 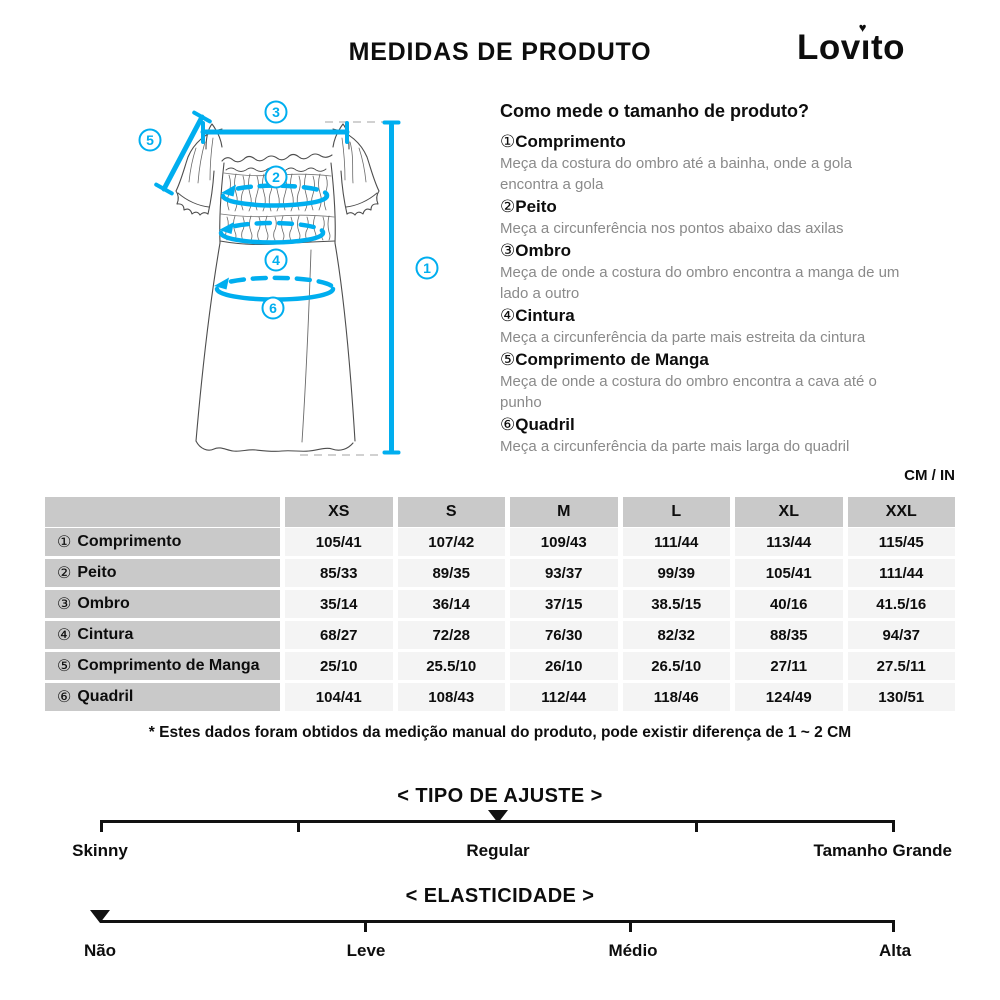 What do you see at coordinates (451, 512) in the screenshot?
I see `size-column-header: S` at bounding box center [451, 512].